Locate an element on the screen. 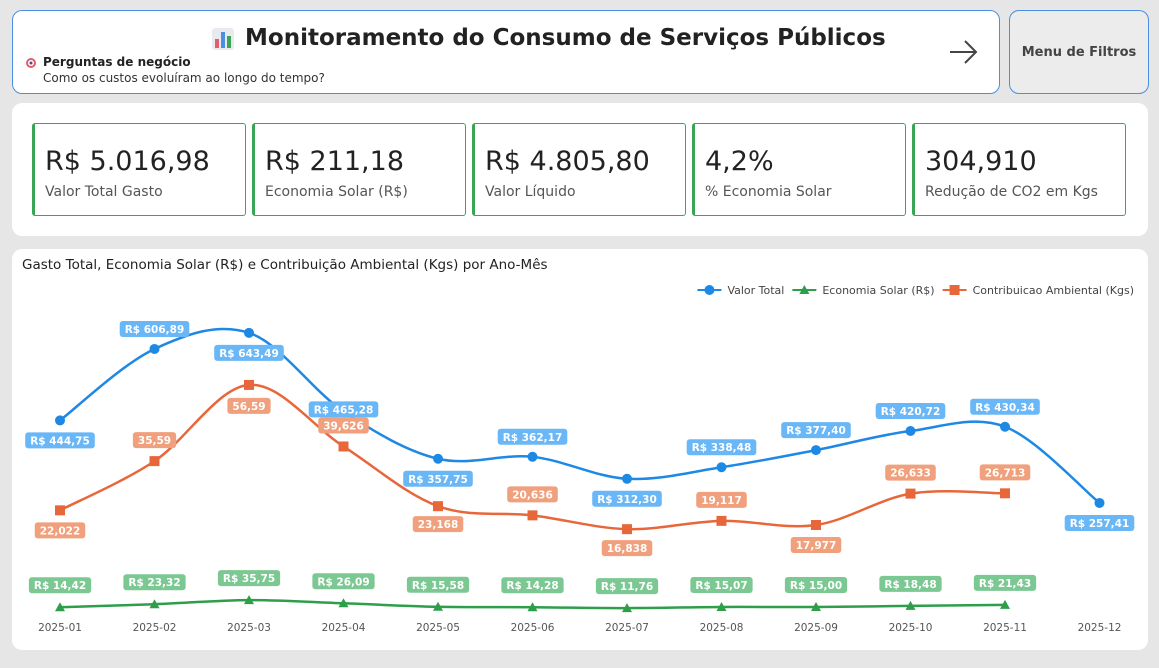 Image resolution: width=1159 pixels, height=668 pixels. kpi-value: R$ 4.805,80 is located at coordinates (567, 161).